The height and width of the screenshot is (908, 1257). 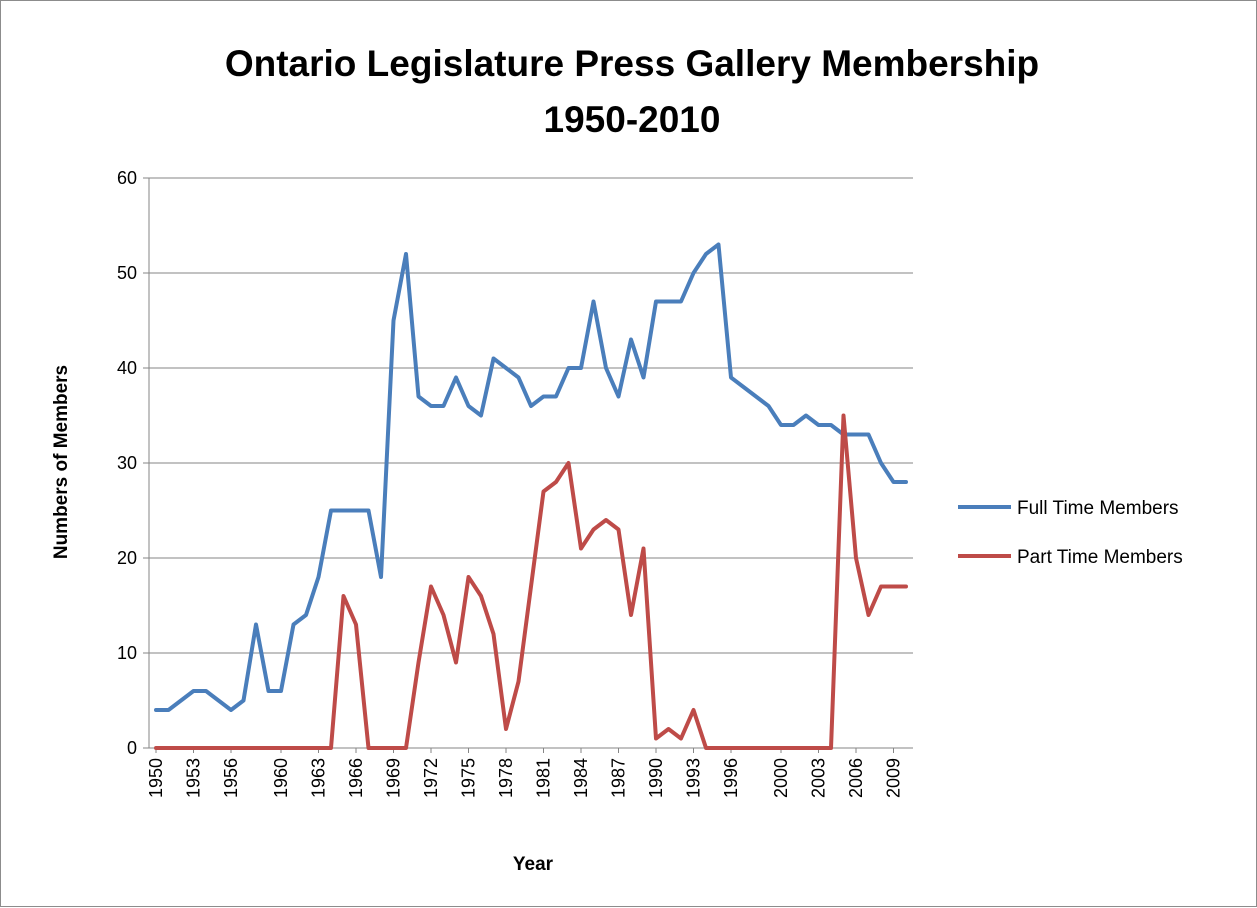 What do you see at coordinates (819, 778) in the screenshot?
I see `x-tick-label: 2003` at bounding box center [819, 778].